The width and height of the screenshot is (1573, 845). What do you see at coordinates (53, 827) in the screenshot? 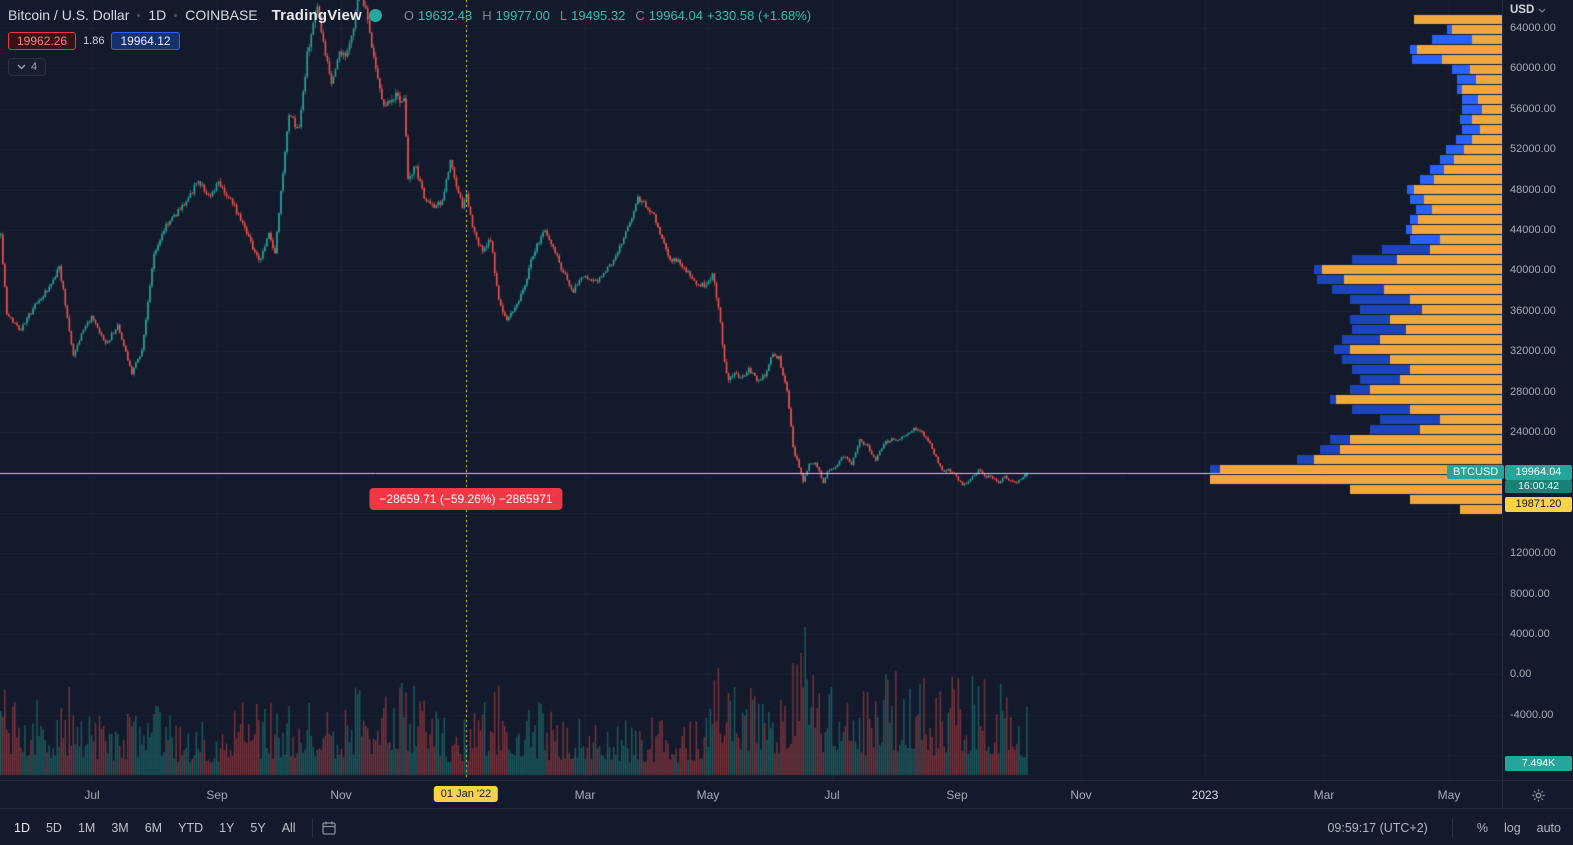
I see `range-button-5d: 5D` at bounding box center [53, 827].